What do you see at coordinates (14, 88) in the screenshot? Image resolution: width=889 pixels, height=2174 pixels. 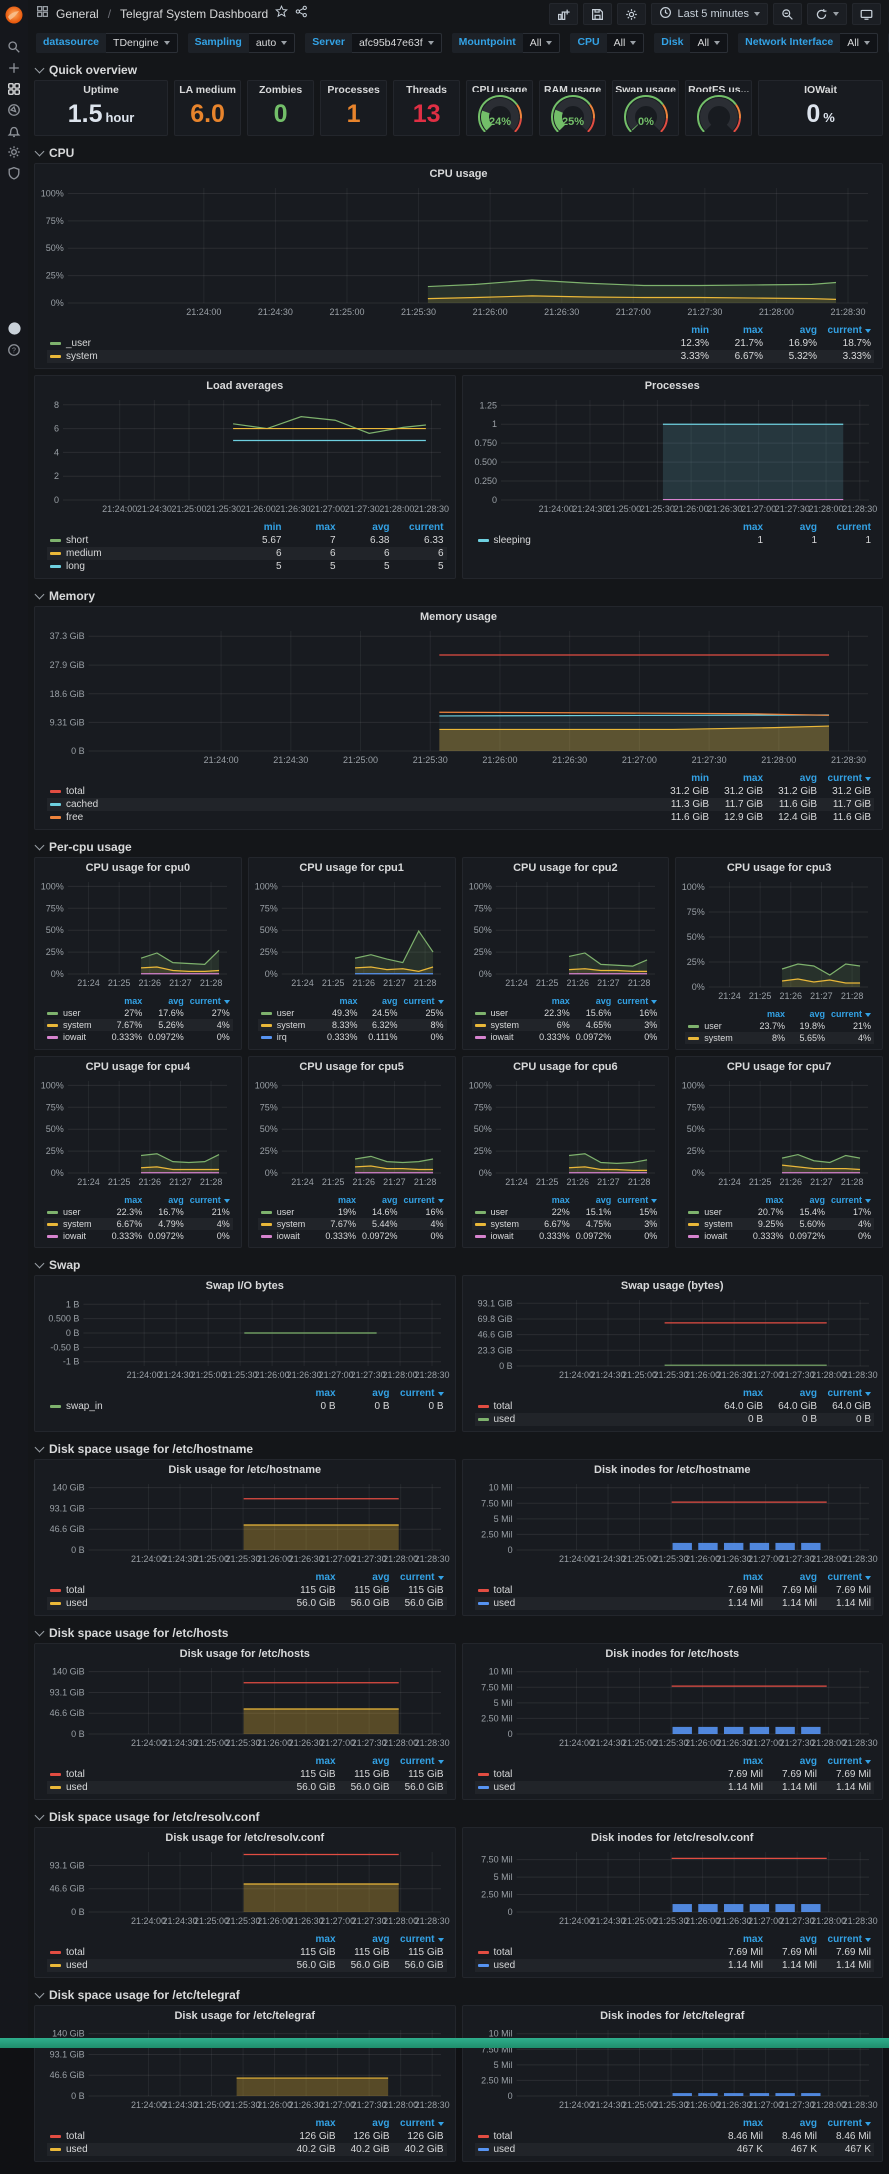 I see `dashboards-icon` at bounding box center [14, 88].